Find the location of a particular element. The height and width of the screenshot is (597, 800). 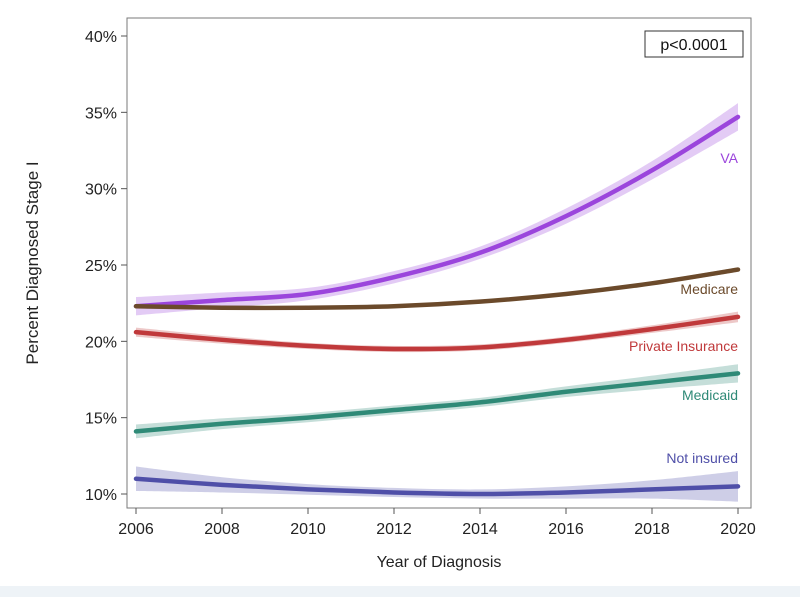

x-tick-label: 2020 is located at coordinates (738, 529).